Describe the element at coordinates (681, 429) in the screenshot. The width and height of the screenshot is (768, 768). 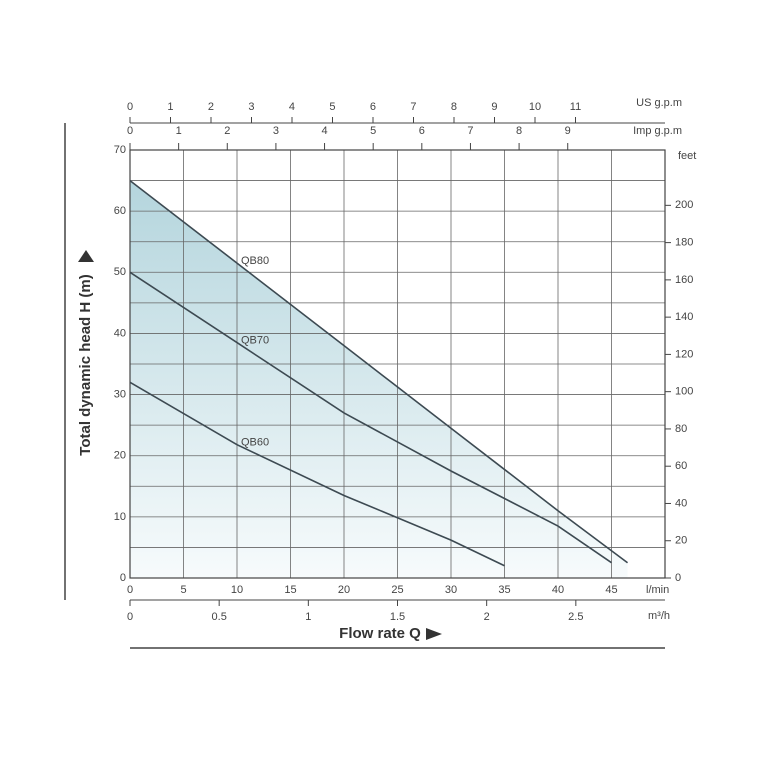
I see `y2-tick-label: 80` at that location.